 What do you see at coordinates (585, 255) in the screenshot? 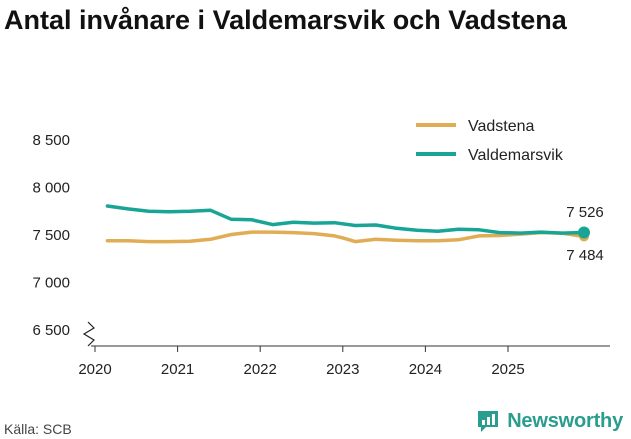
I see `end-label-vadstena: 7 484` at bounding box center [585, 255].